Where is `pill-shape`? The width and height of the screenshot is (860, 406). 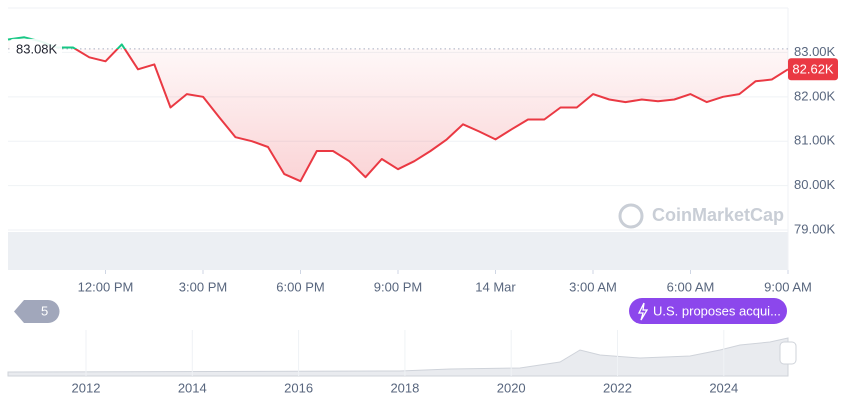
pill-shape is located at coordinates (708, 311).